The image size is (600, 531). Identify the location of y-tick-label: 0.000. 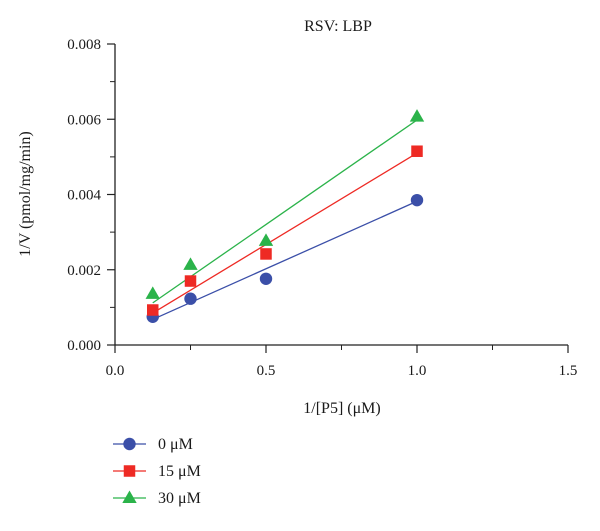
(84, 346).